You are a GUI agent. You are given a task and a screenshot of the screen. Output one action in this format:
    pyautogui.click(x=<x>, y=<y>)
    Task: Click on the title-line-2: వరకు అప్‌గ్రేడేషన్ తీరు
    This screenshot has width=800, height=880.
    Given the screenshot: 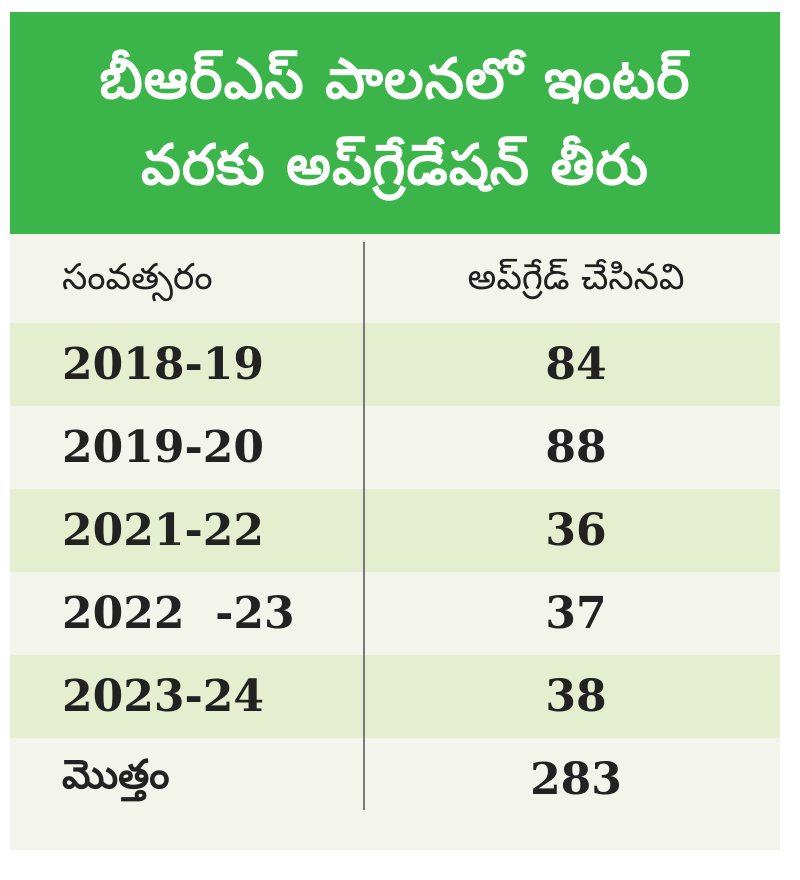 What is the action you would take?
    pyautogui.click(x=395, y=165)
    